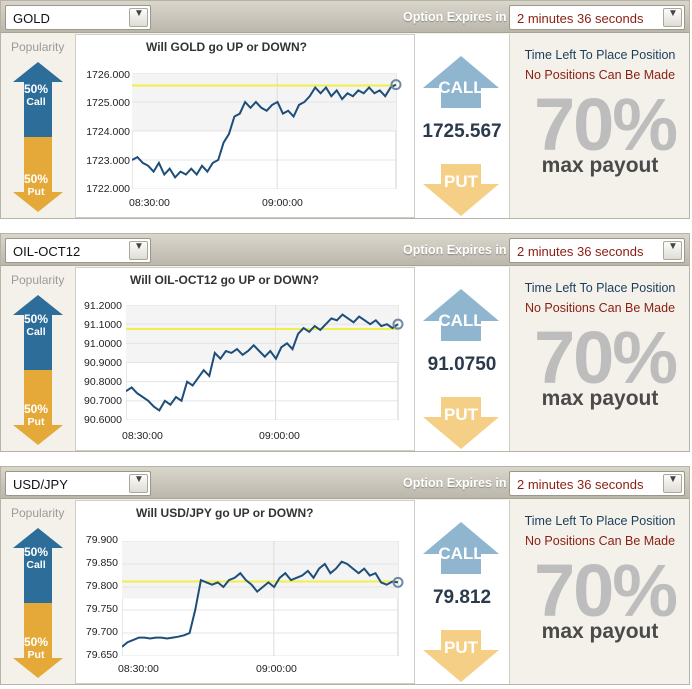  I want to click on asset-select-value: USD/JPY, so click(40, 484).